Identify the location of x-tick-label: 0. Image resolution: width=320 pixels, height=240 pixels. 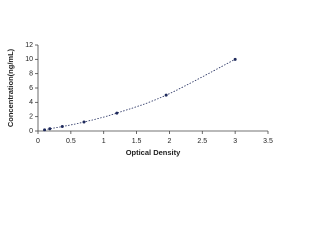
(38, 141).